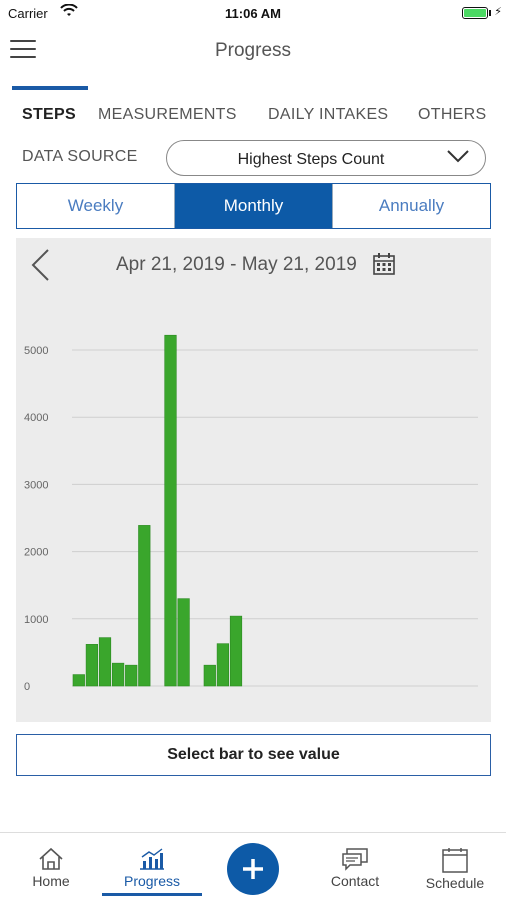  I want to click on tab-steps: STEPS, so click(49, 114).